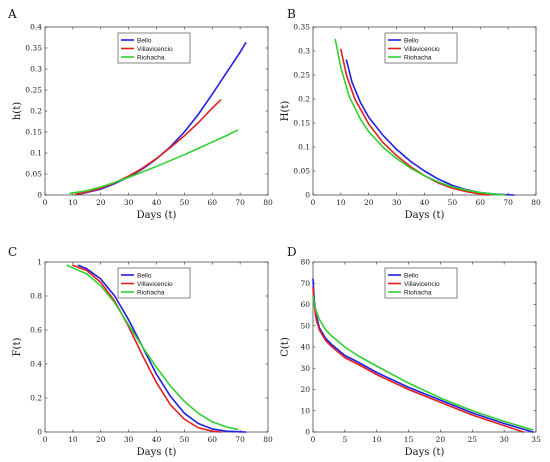 The width and height of the screenshot is (550, 462). I want to click on x-tick-label: 25, so click(473, 439).